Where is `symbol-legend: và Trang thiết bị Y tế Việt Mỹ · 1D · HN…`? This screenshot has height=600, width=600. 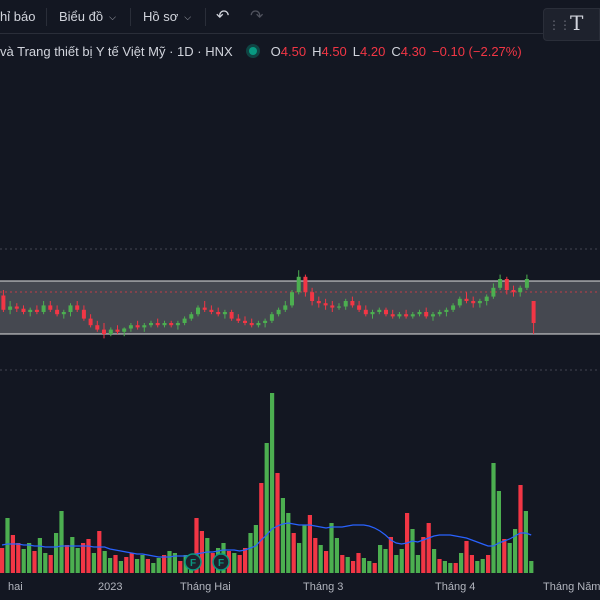 symbol-legend: và Trang thiết bị Y tế Việt Mỹ · 1D · HN… is located at coordinates (264, 52).